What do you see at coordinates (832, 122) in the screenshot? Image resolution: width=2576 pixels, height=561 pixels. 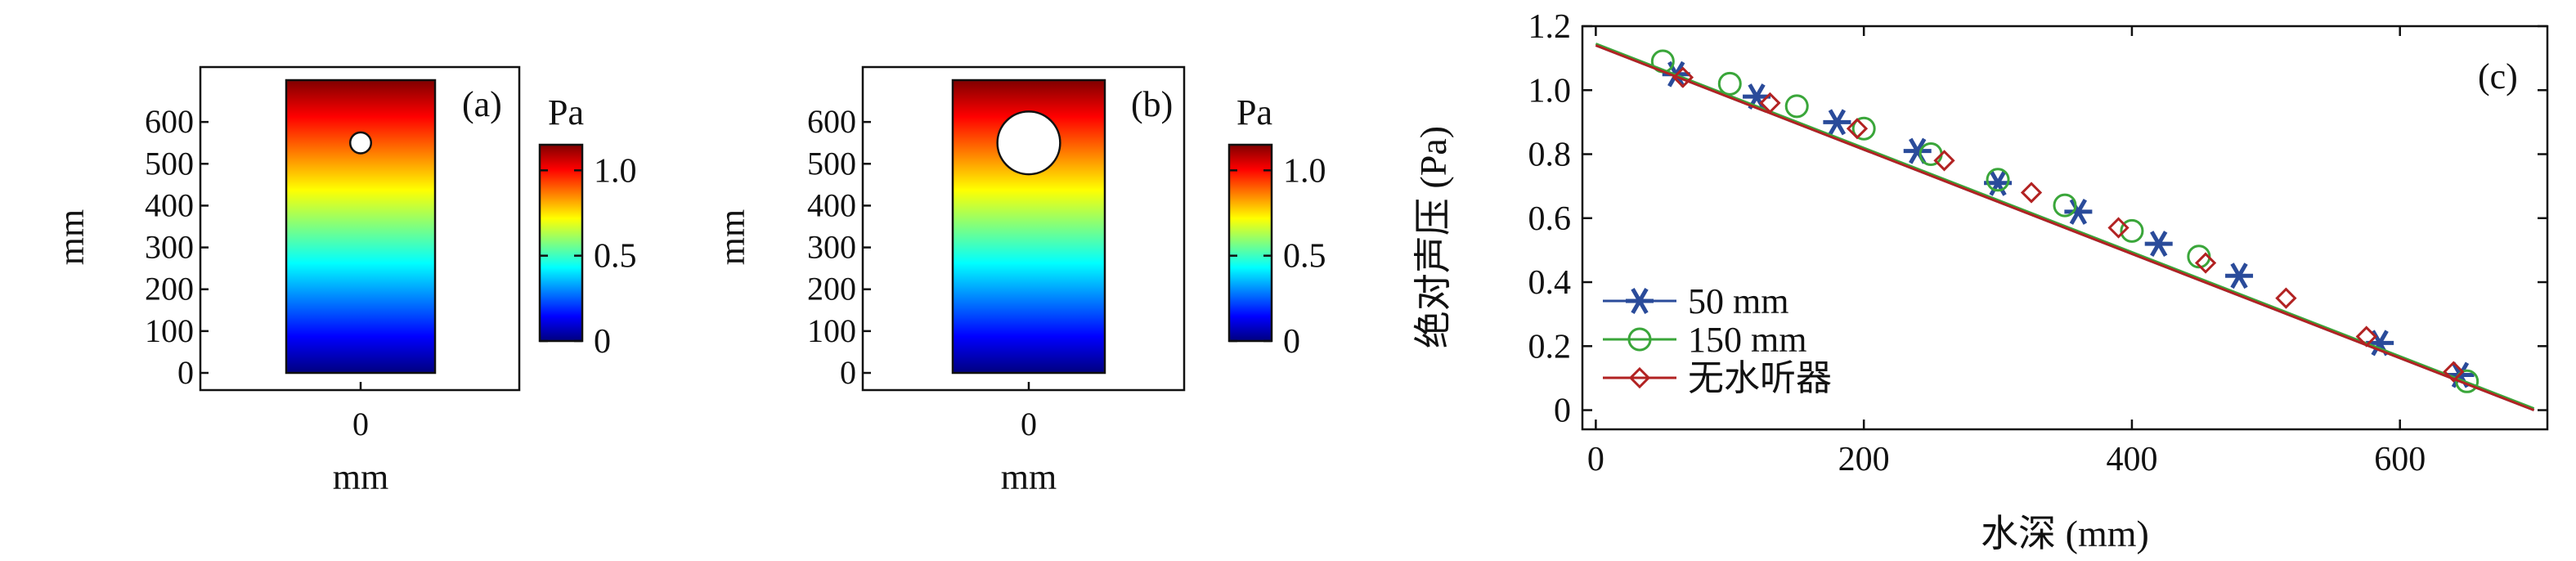 I see `panel-b-y-tick-label: 600` at bounding box center [832, 122].